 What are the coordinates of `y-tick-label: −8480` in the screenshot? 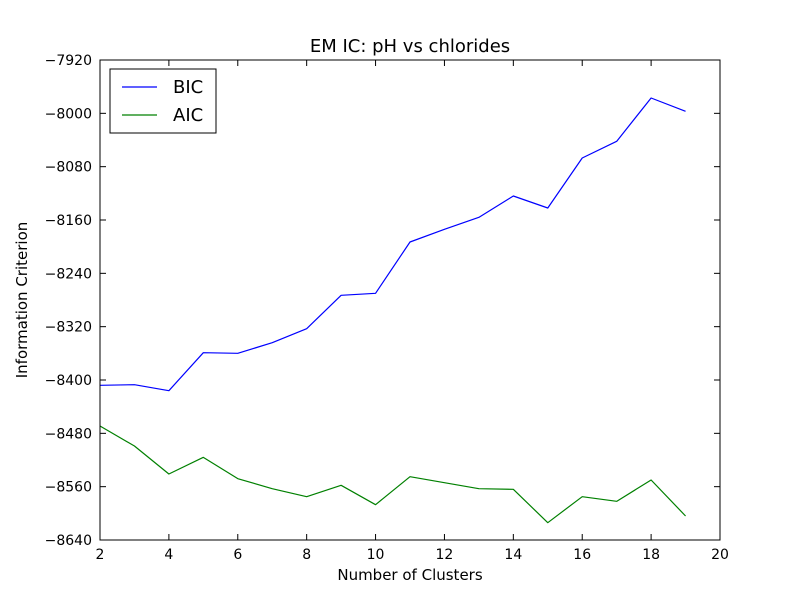 It's located at (68, 434).